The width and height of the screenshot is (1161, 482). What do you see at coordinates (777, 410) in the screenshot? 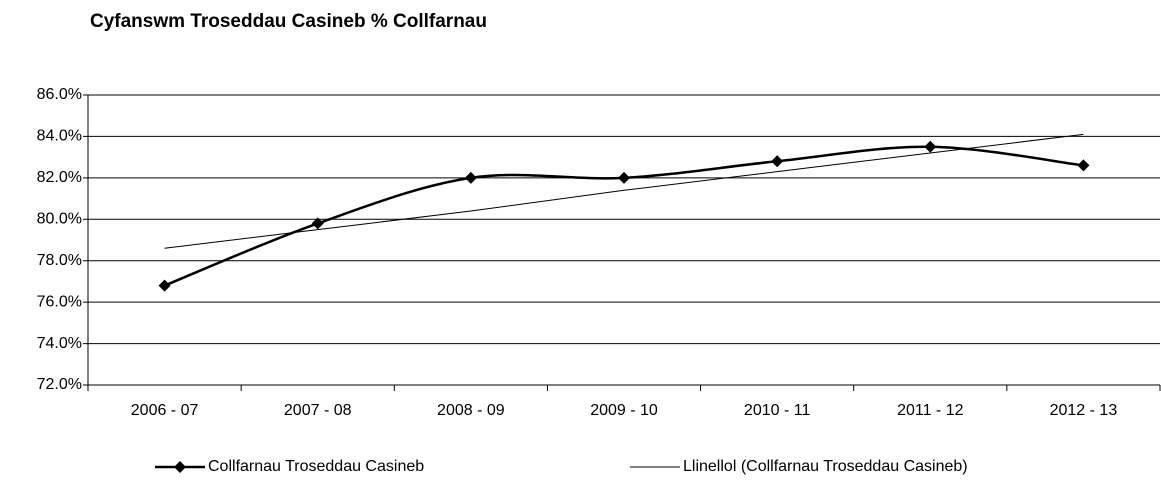
I see `x-tick-label: 2010 - 11` at bounding box center [777, 410].